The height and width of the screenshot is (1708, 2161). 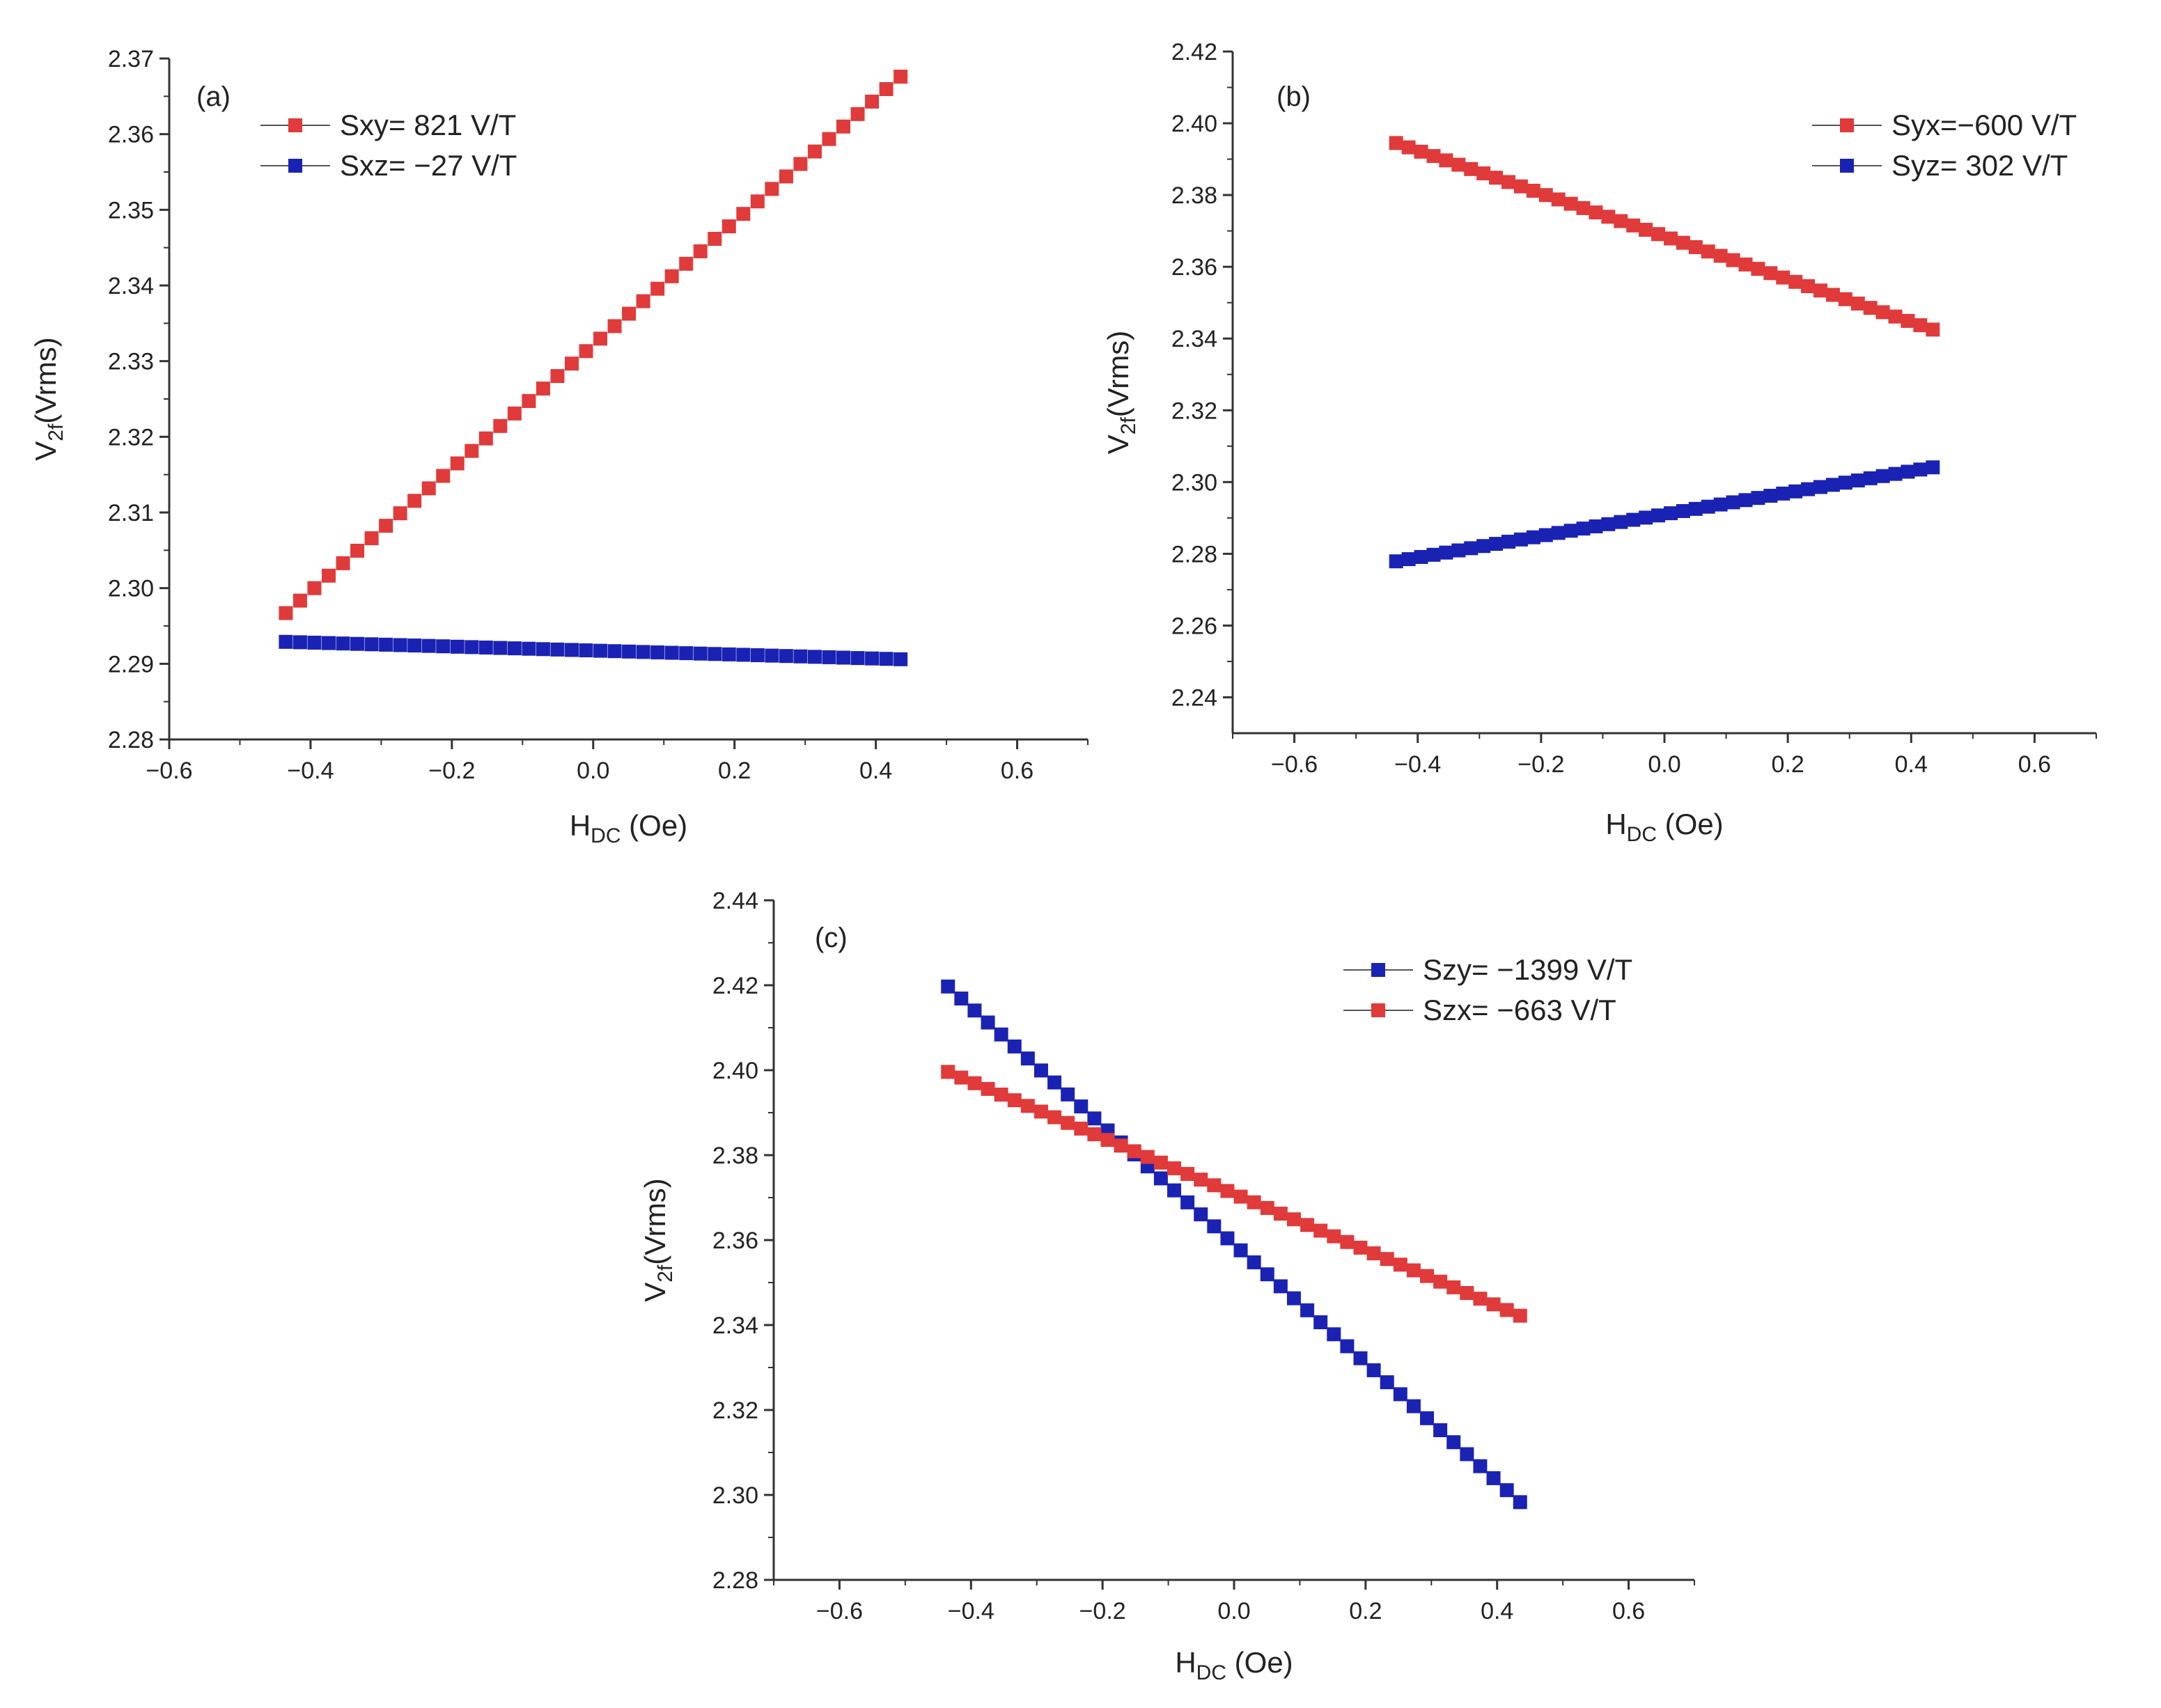 What do you see at coordinates (1118, 374) in the screenshot?
I see `y-axis-title-unit: (Vrms)` at bounding box center [1118, 374].